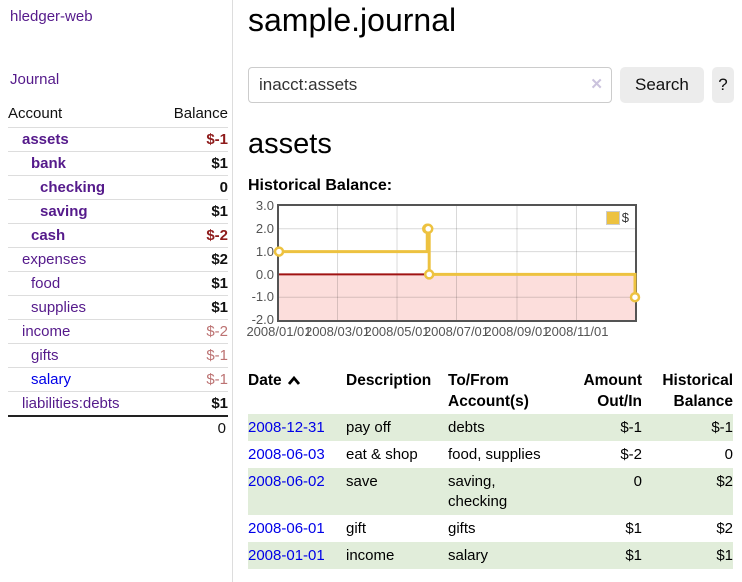 The height and width of the screenshot is (582, 742). What do you see at coordinates (722, 428) in the screenshot?
I see `transaction-balance: $-1` at bounding box center [722, 428].